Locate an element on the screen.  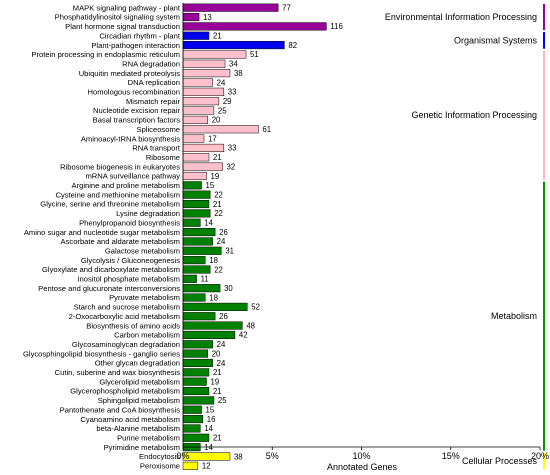
category-label: Carbon metabolism is located at coordinates (147, 335).